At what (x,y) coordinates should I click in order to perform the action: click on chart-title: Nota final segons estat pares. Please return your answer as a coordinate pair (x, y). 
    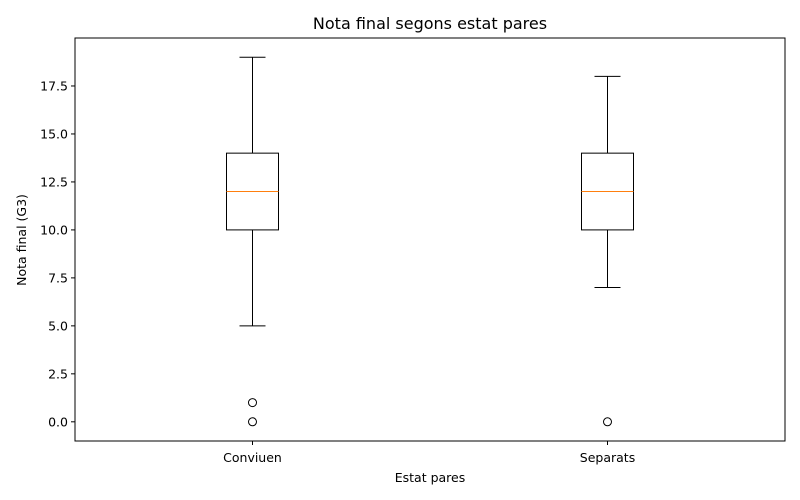
    Looking at the image, I should click on (430, 23).